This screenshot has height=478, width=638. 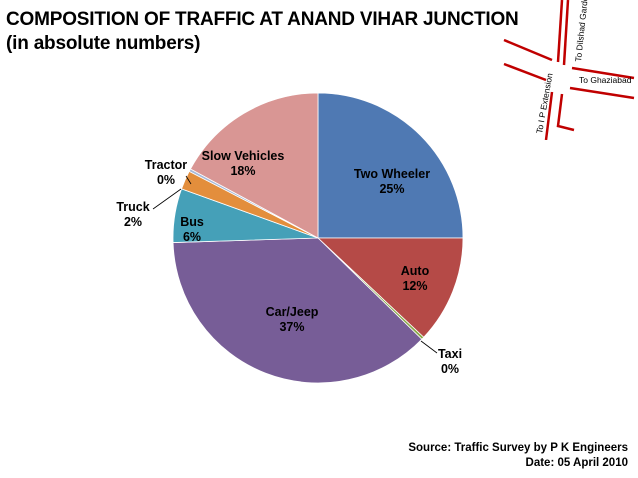 I want to click on road-west-arm-lower, so click(x=525, y=72).